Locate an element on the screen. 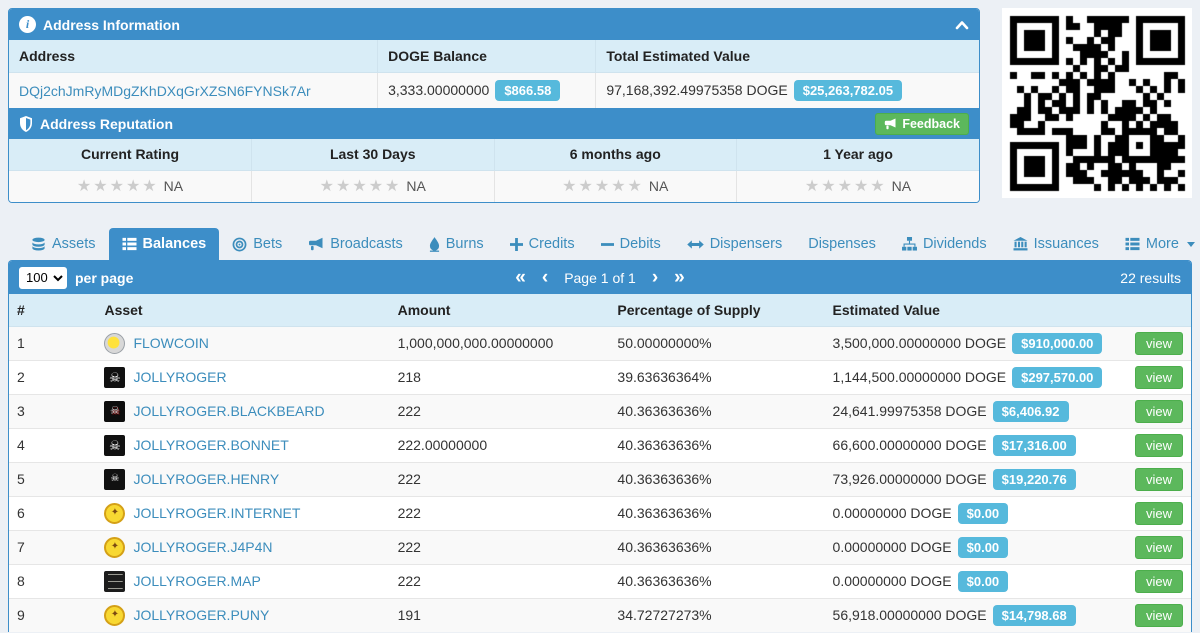  balances-col-Percentage of Supply: Percentage of Supply is located at coordinates (717, 310).